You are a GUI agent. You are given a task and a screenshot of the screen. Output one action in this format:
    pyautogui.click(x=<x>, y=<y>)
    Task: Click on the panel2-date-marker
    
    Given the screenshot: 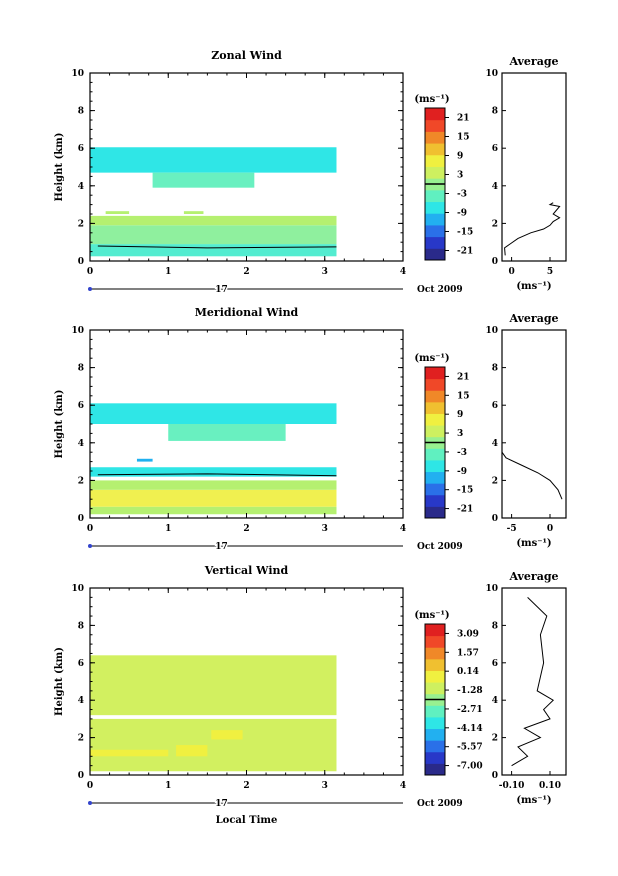 What is the action you would take?
    pyautogui.click(x=90, y=546)
    